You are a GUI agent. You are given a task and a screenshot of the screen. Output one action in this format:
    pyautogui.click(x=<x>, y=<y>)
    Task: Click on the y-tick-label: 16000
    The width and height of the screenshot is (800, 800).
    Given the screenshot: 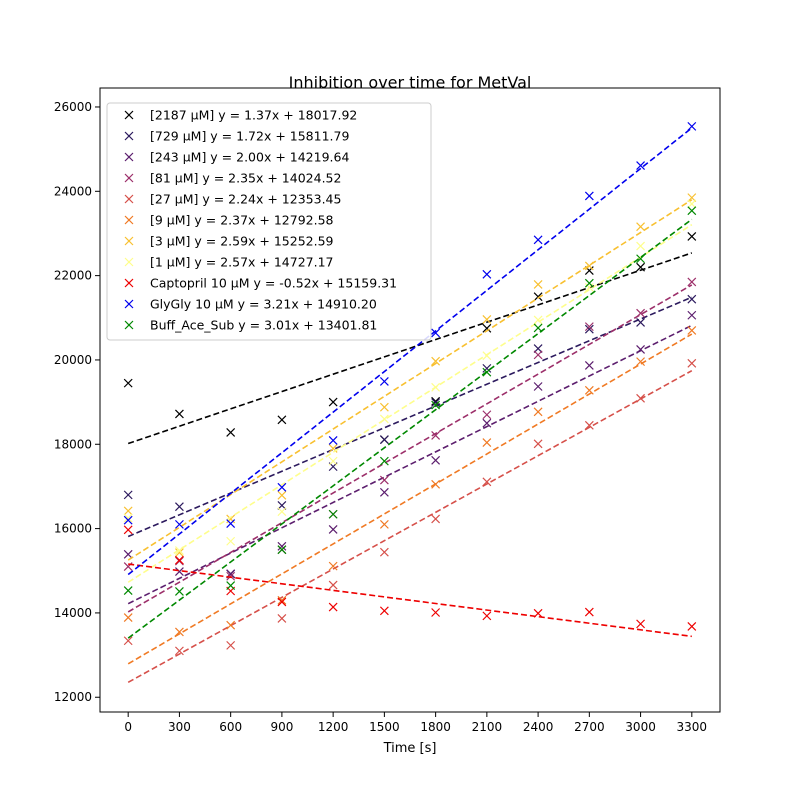 What is the action you would take?
    pyautogui.click(x=73, y=529)
    